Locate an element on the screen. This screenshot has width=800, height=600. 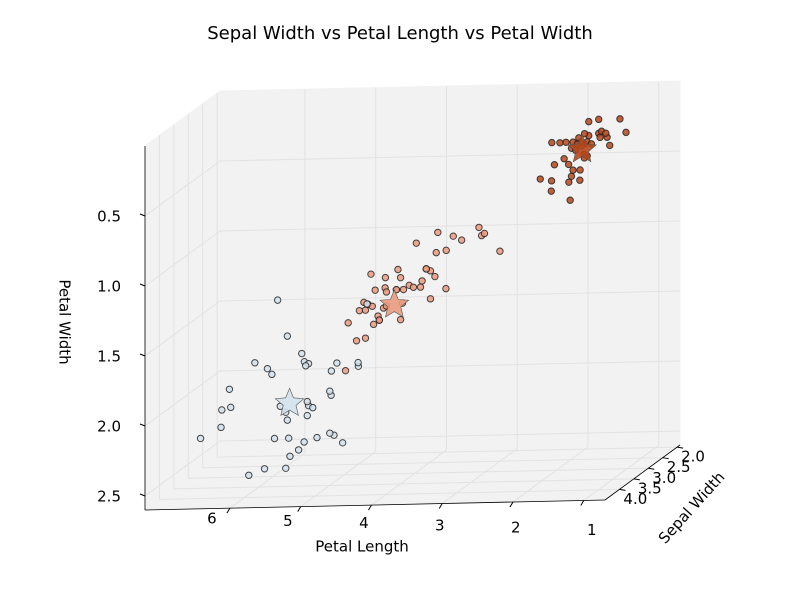
x-tick-label: 4 is located at coordinates (364, 523).